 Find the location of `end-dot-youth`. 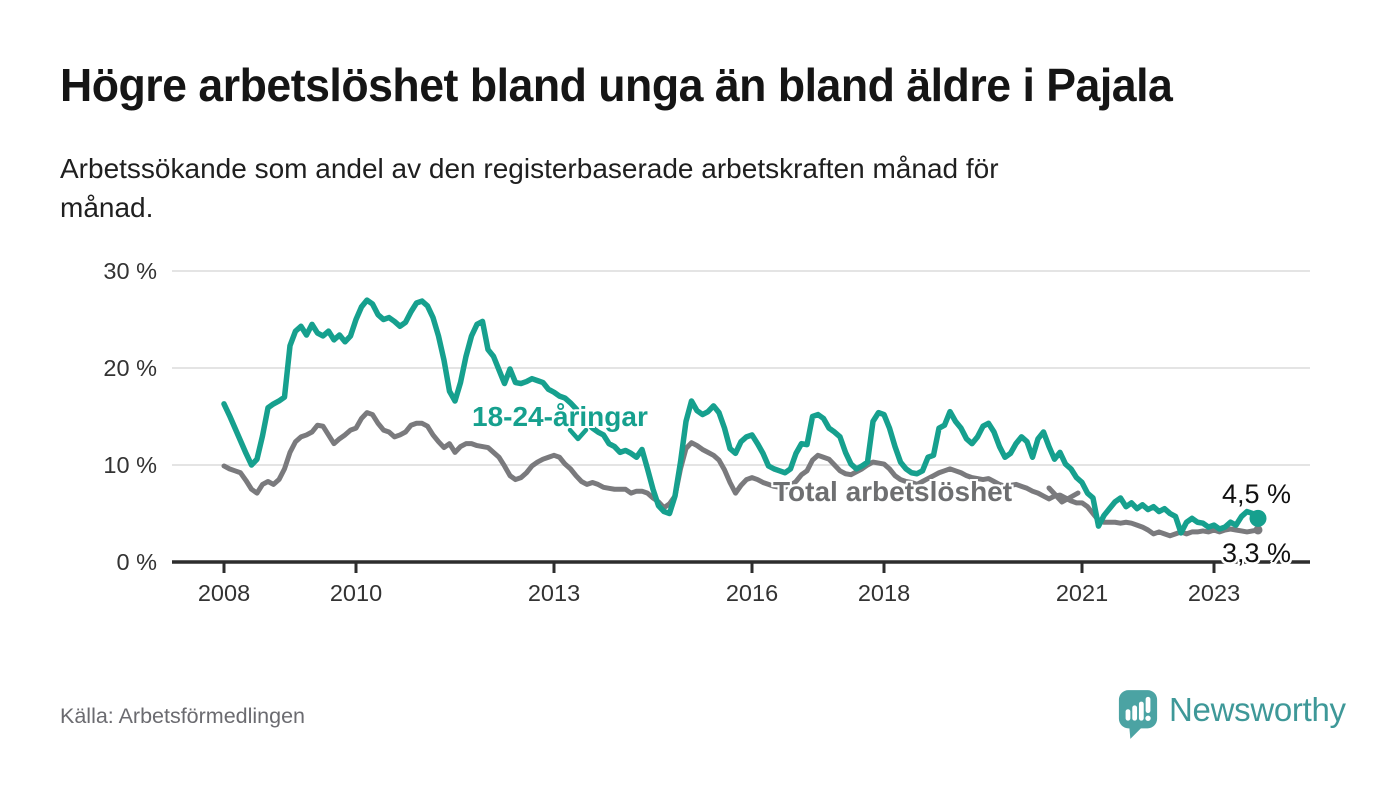

end-dot-youth is located at coordinates (1258, 518).